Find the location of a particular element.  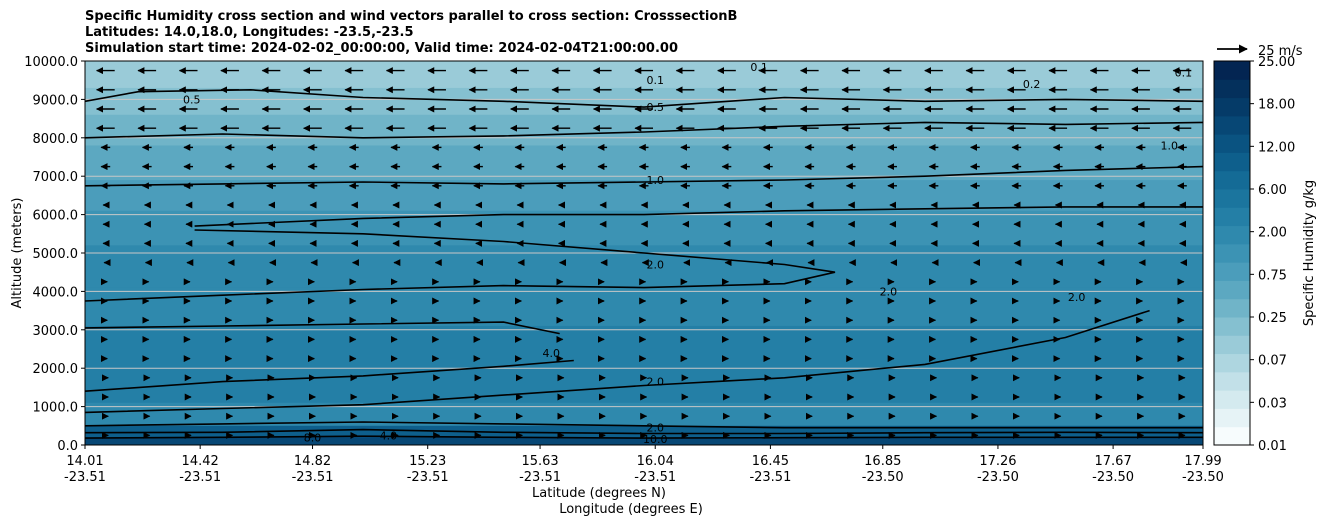

colorbar is located at coordinates (1232, 253).